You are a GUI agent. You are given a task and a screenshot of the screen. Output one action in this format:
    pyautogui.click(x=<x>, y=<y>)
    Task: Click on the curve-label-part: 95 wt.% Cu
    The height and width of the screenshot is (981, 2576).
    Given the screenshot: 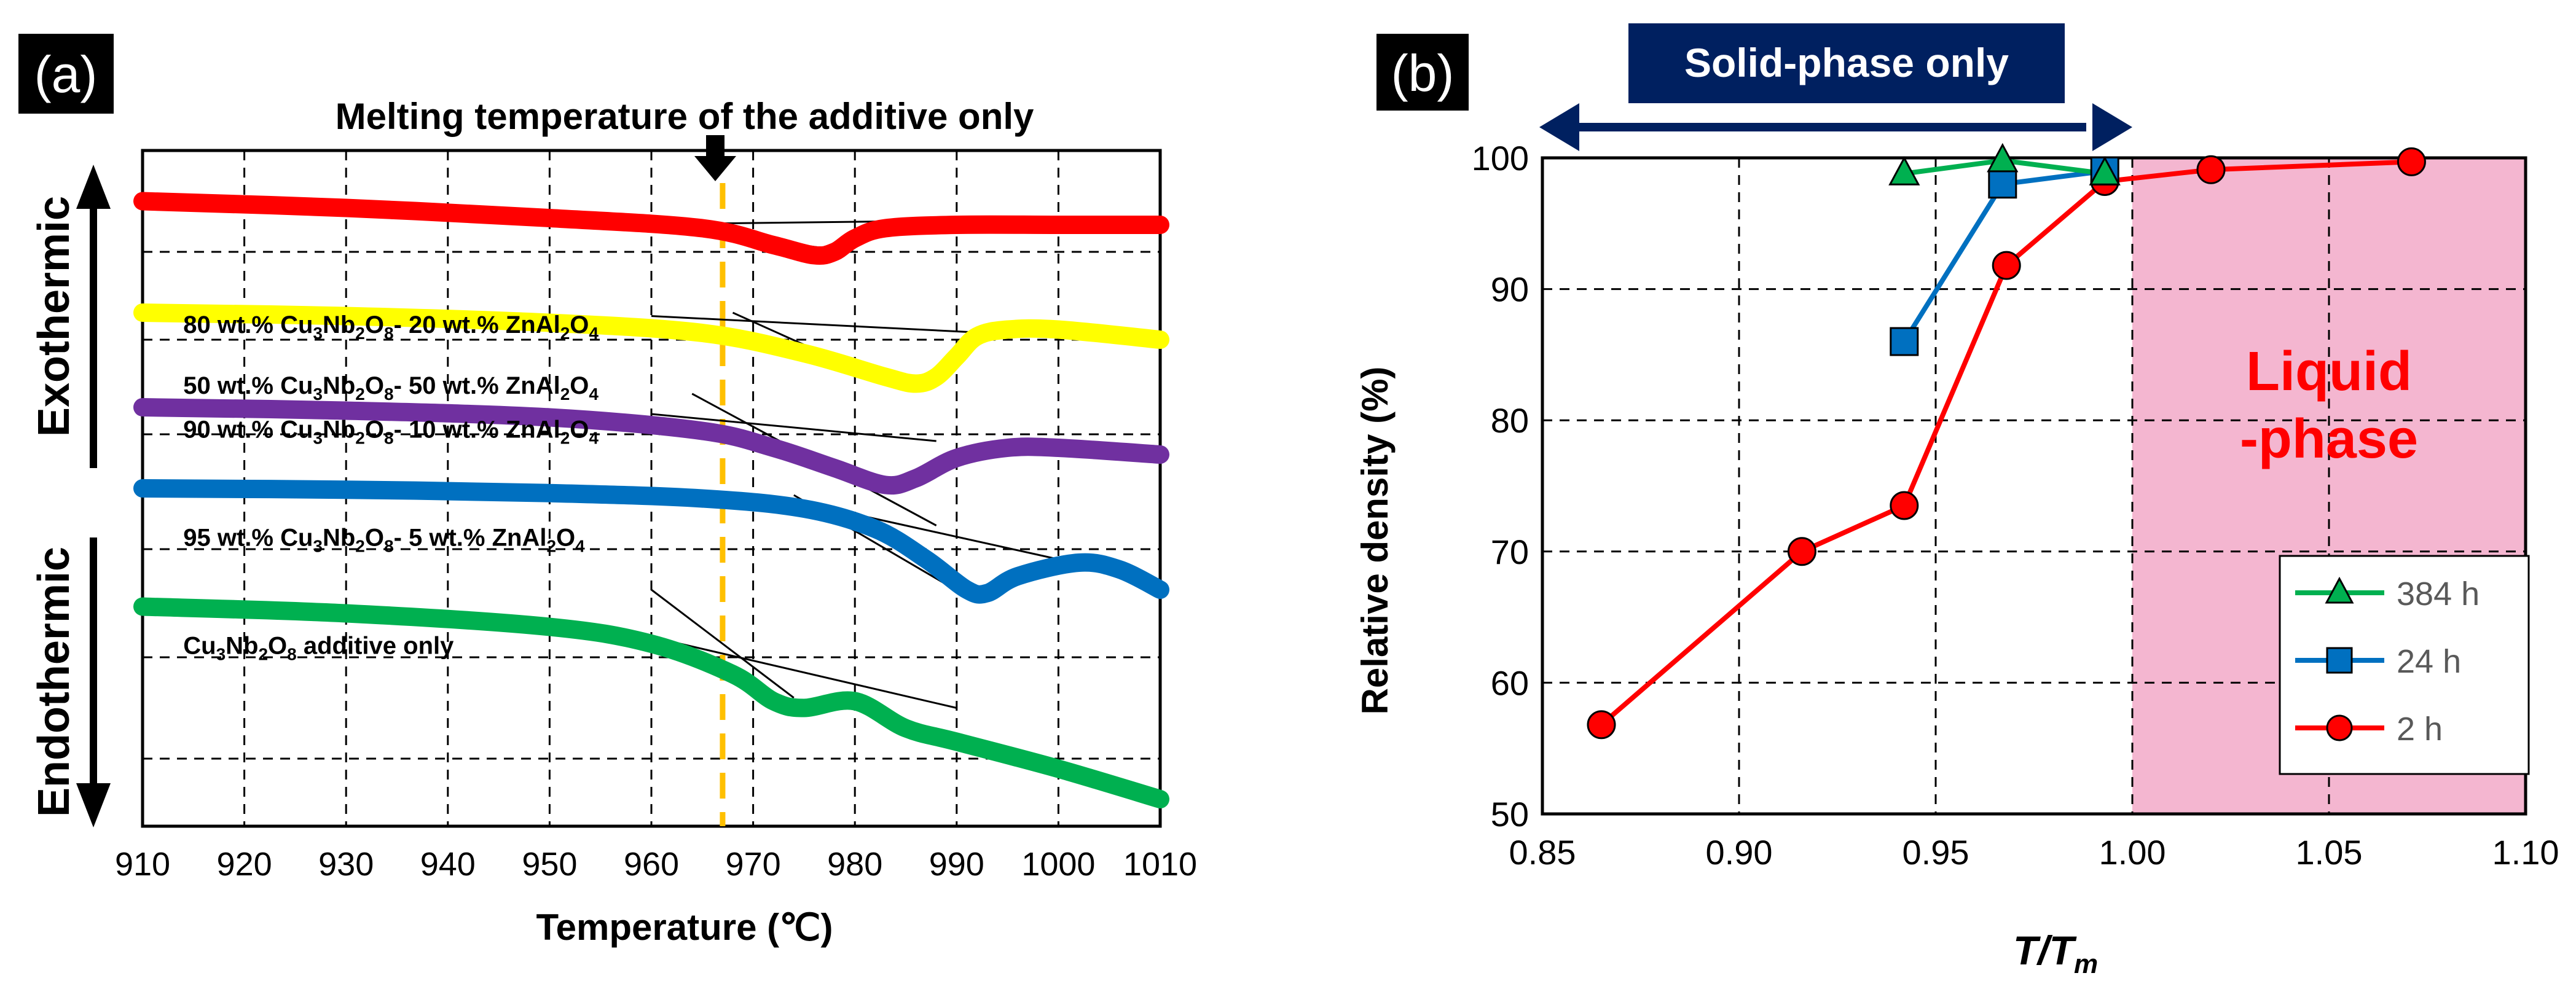 What is the action you would take?
    pyautogui.click(x=248, y=538)
    